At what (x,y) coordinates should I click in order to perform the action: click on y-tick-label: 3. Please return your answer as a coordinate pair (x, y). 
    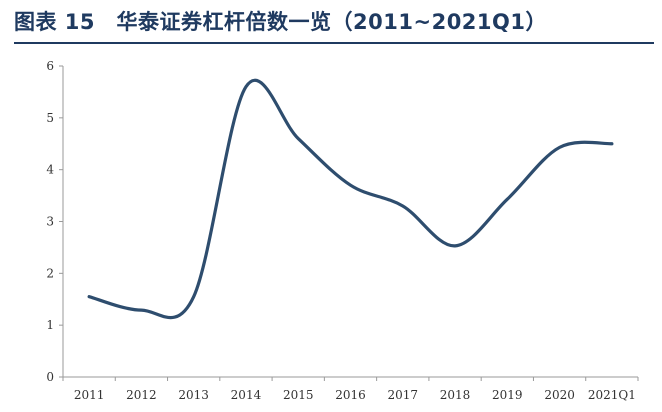
    Looking at the image, I should click on (50, 222).